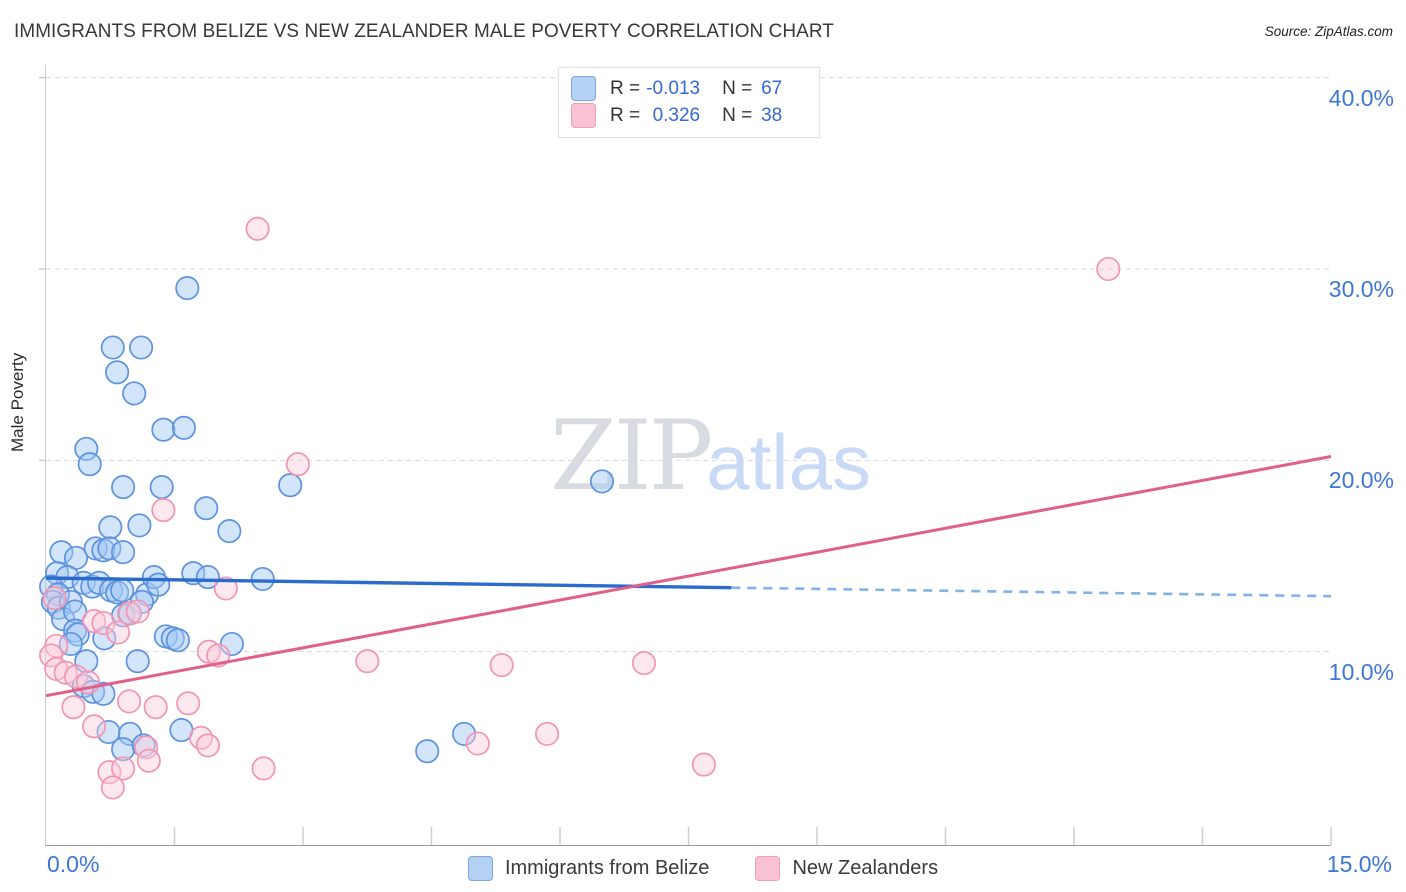  What do you see at coordinates (788, 462) in the screenshot?
I see `watermark-atlas: atlas` at bounding box center [788, 462].